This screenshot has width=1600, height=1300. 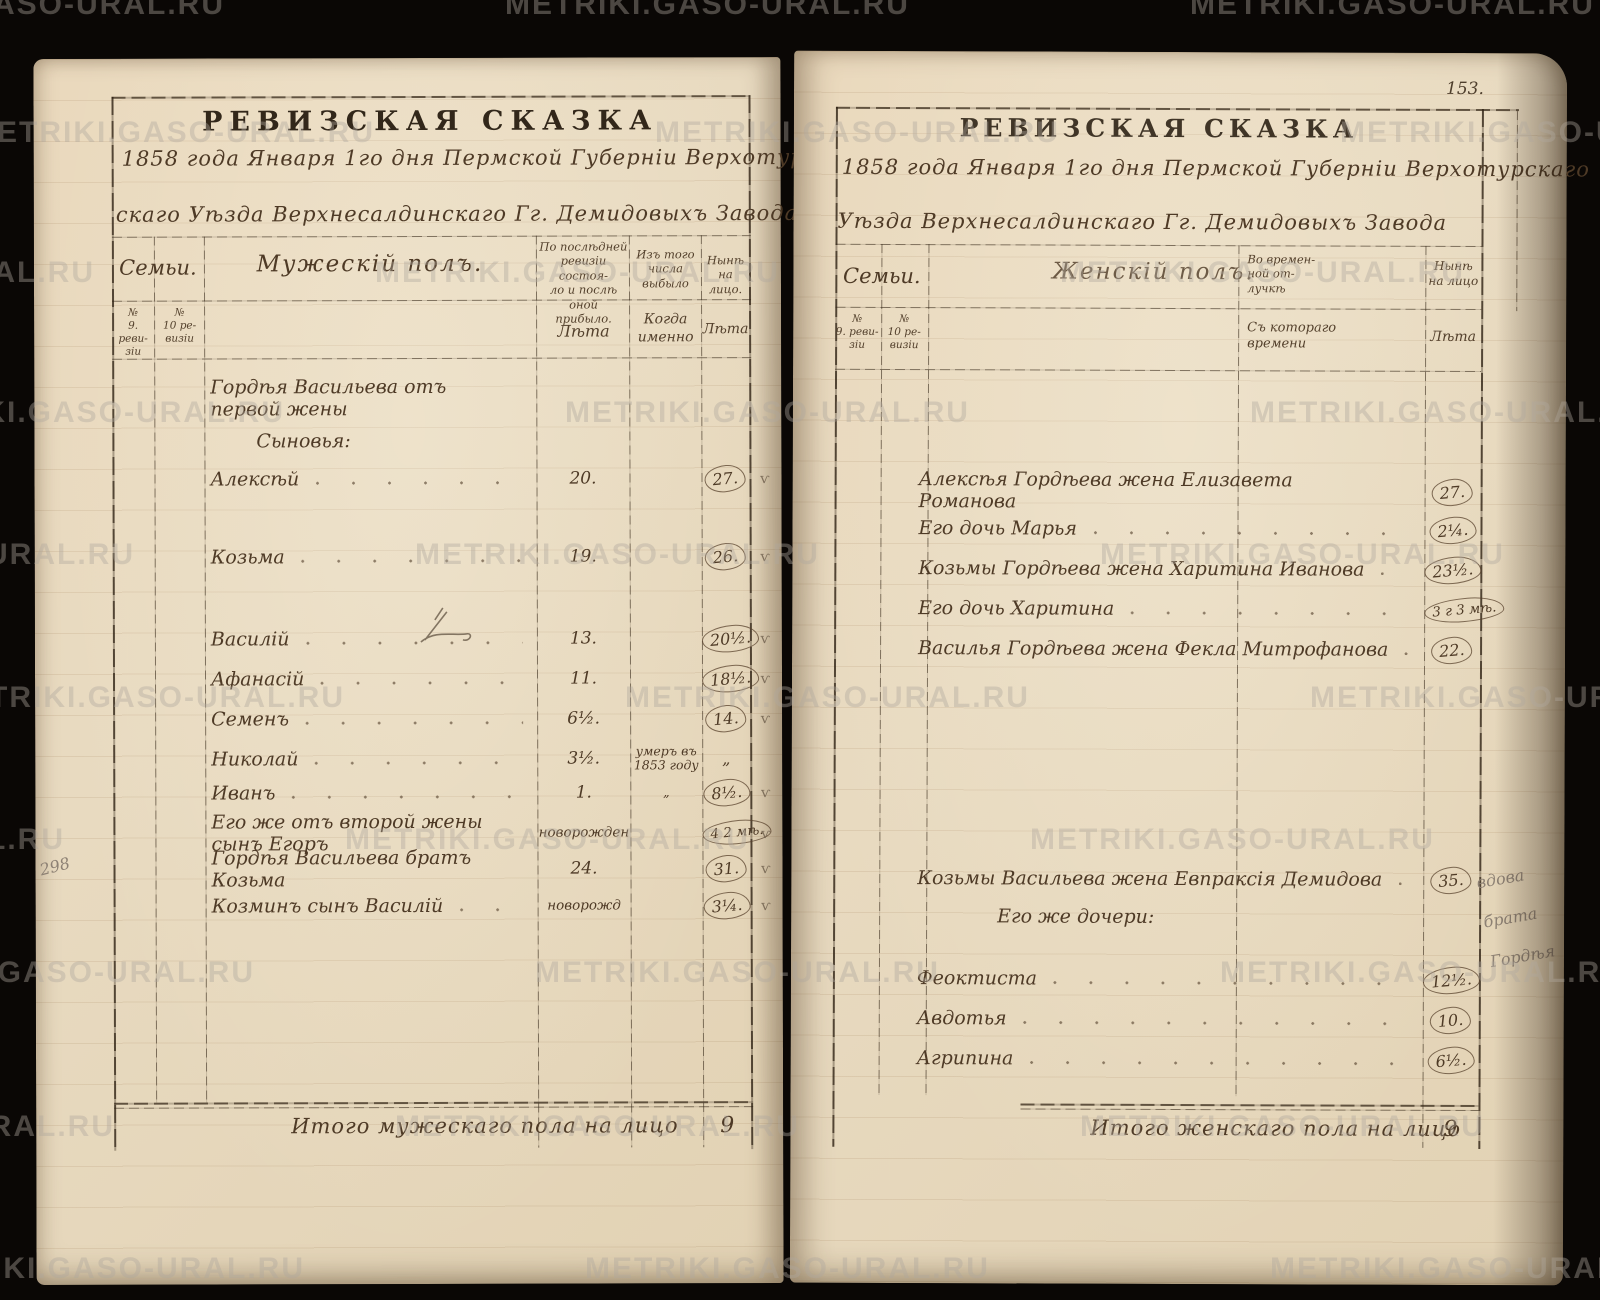 What do you see at coordinates (583, 638) in the screenshot?
I see `age-prev: 13.` at bounding box center [583, 638].